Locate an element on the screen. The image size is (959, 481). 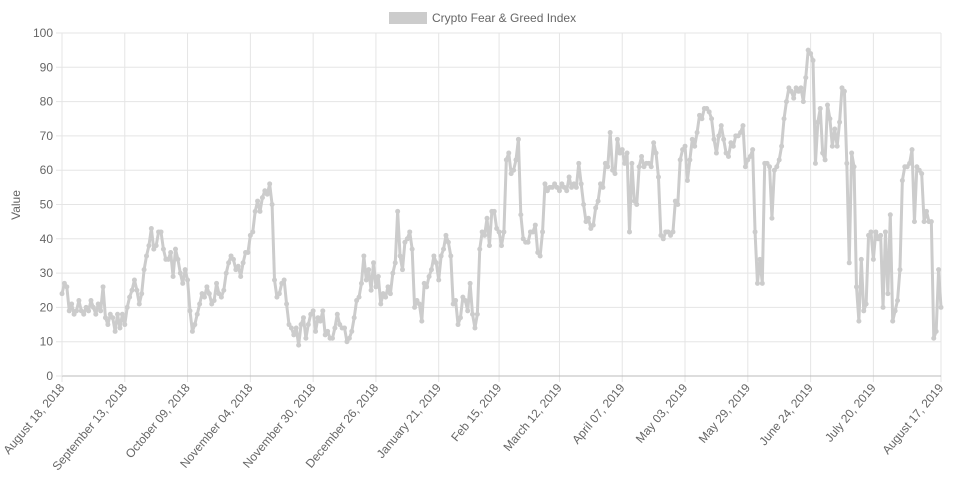
x-tick-label: October 09, 2018 is located at coordinates (158, 421).